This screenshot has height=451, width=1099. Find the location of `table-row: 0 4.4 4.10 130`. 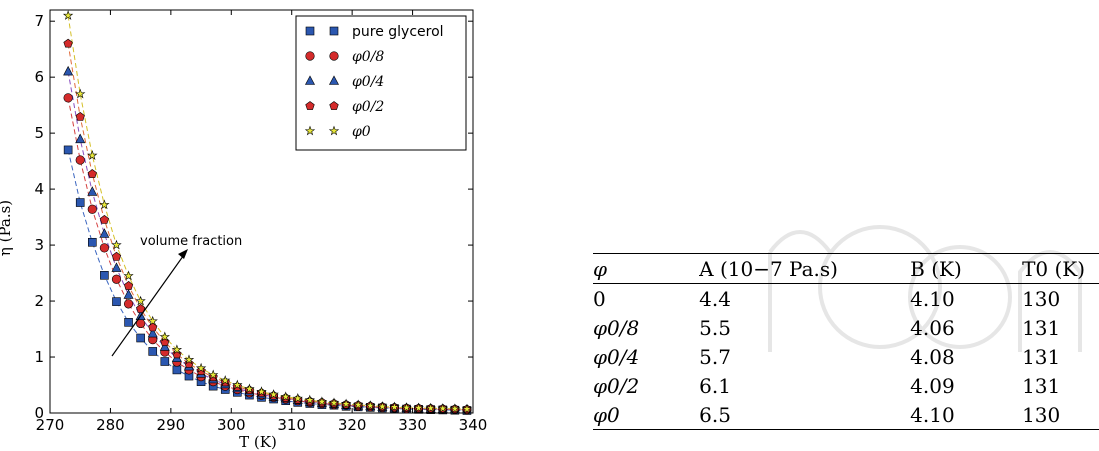

table-row: 0 4.4 4.10 130 is located at coordinates (846, 299).